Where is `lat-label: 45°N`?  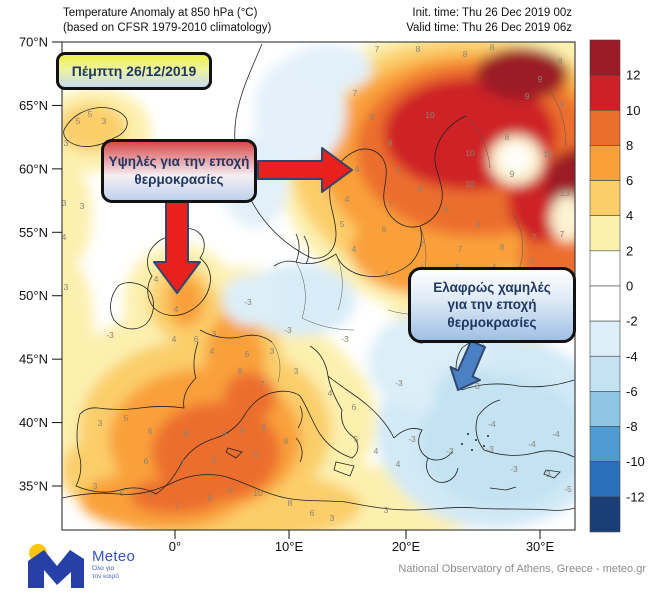 lat-label: 45°N is located at coordinates (33, 359).